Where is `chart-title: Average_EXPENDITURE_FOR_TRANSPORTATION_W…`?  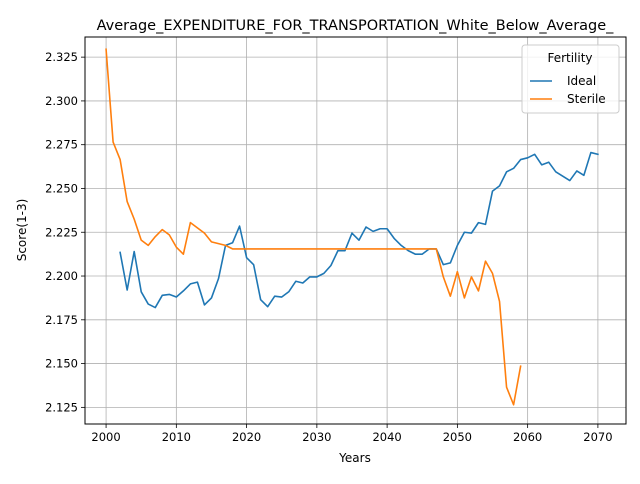 chart-title: Average_EXPENDITURE_FOR_TRANSPORTATION_W… is located at coordinates (356, 26).